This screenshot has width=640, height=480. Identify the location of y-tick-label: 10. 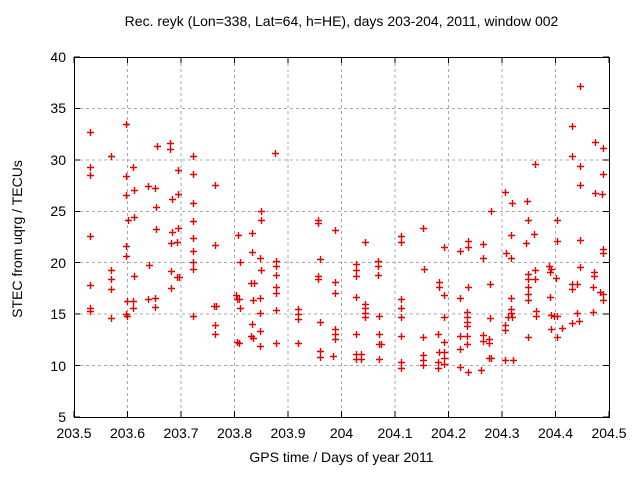
(58, 365).